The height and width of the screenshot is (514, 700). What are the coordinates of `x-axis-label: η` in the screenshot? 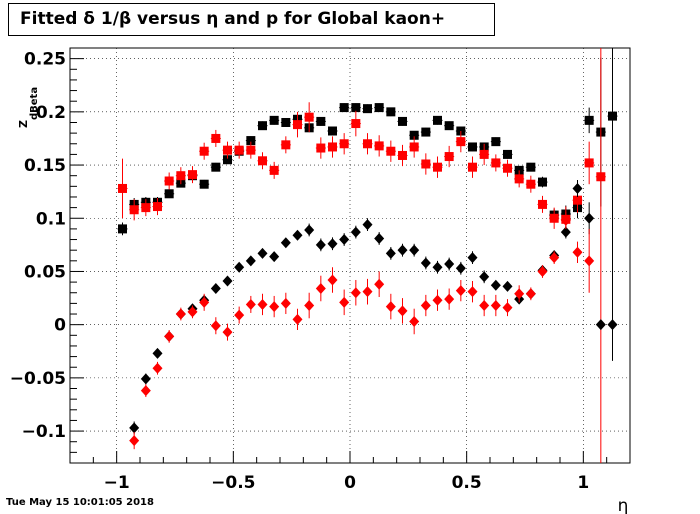 It's located at (623, 505).